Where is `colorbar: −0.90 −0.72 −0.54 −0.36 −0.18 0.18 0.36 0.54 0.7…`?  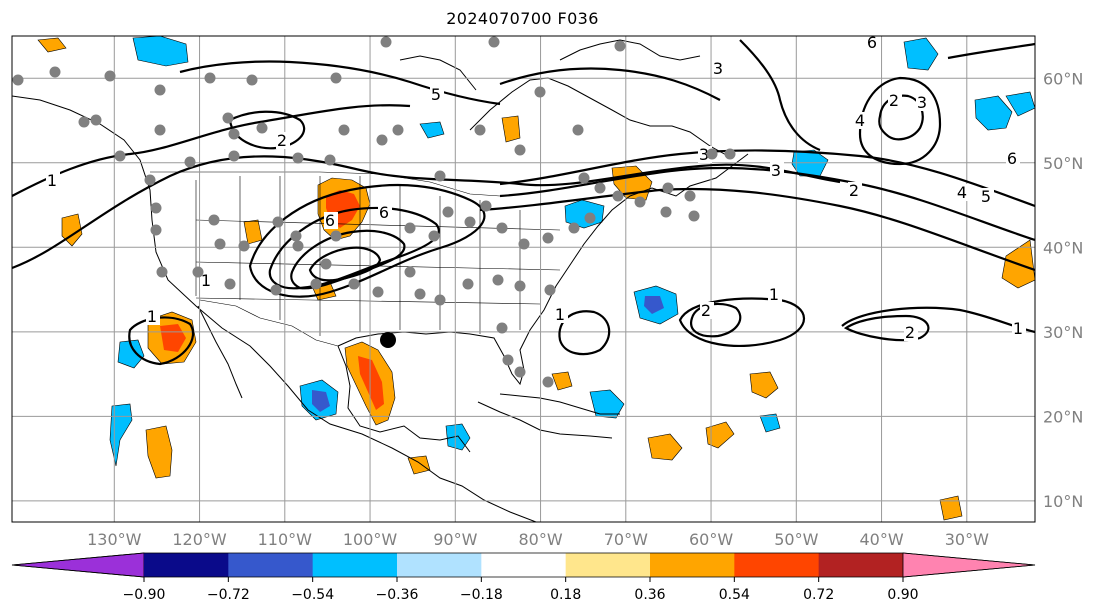 colorbar: −0.90 −0.72 −0.54 −0.36 −0.18 0.18 0.36 0.54 0.7… is located at coordinates (523, 577).